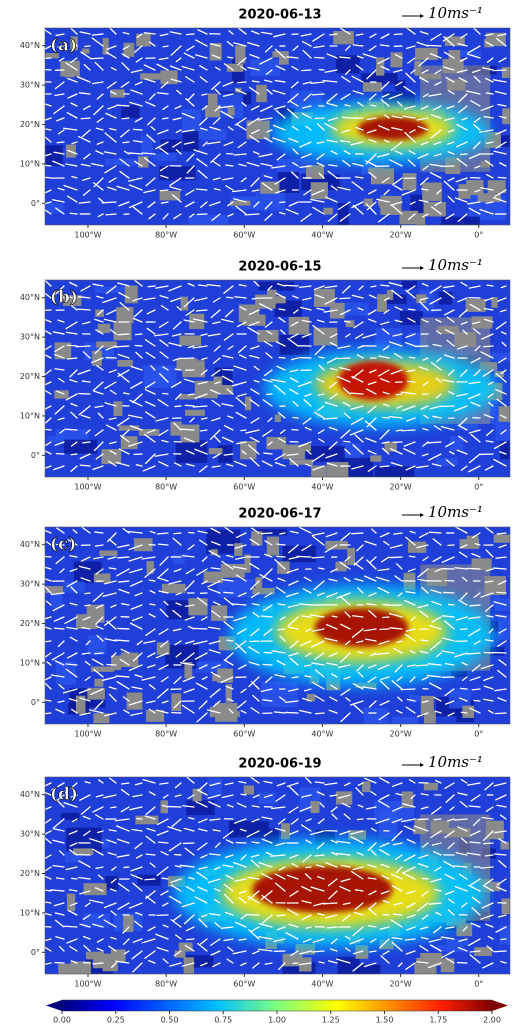 This screenshot has width=513, height=1025. I want to click on x-tick-label: 40°W, so click(322, 984).